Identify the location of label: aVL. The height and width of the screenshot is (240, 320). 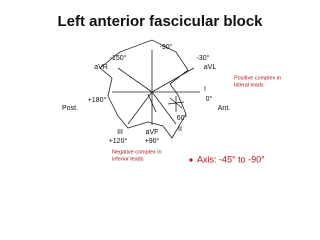
(210, 67).